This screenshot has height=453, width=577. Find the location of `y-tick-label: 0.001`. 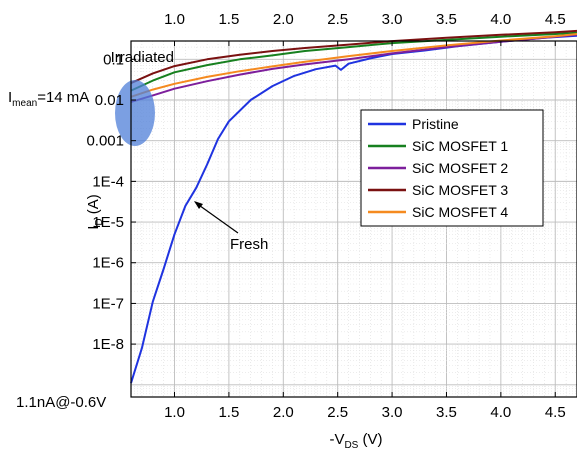

y-tick-label: 0.001 is located at coordinates (105, 141).